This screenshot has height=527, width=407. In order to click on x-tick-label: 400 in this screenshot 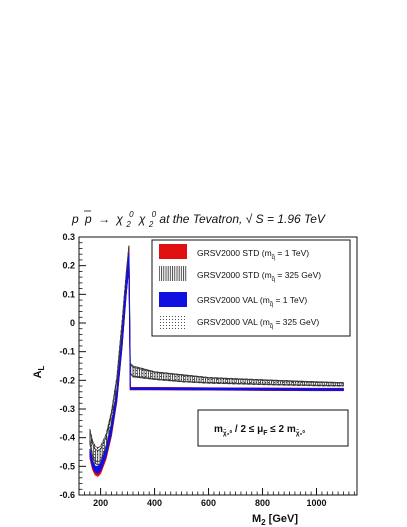, I will do `click(154, 503)`.